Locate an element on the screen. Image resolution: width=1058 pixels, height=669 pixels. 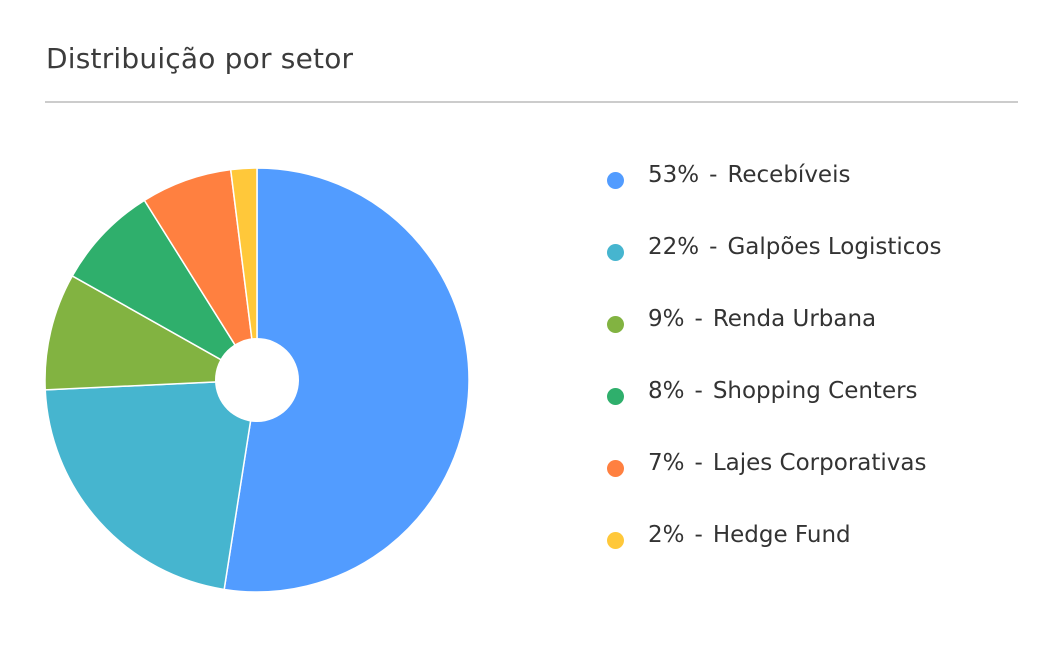
legend-label: 9% - Renda Urbana is located at coordinates (762, 319).